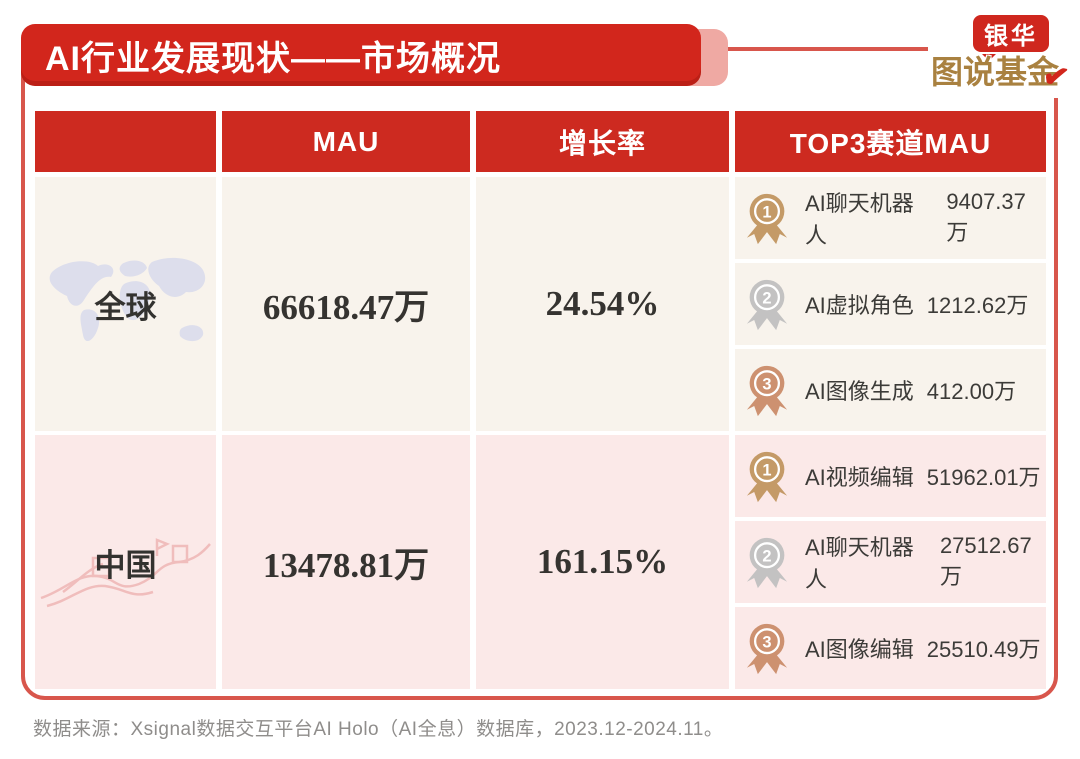  Describe the element at coordinates (1056, 76) in the screenshot. I see `checkmark-icon: ✔` at that location.